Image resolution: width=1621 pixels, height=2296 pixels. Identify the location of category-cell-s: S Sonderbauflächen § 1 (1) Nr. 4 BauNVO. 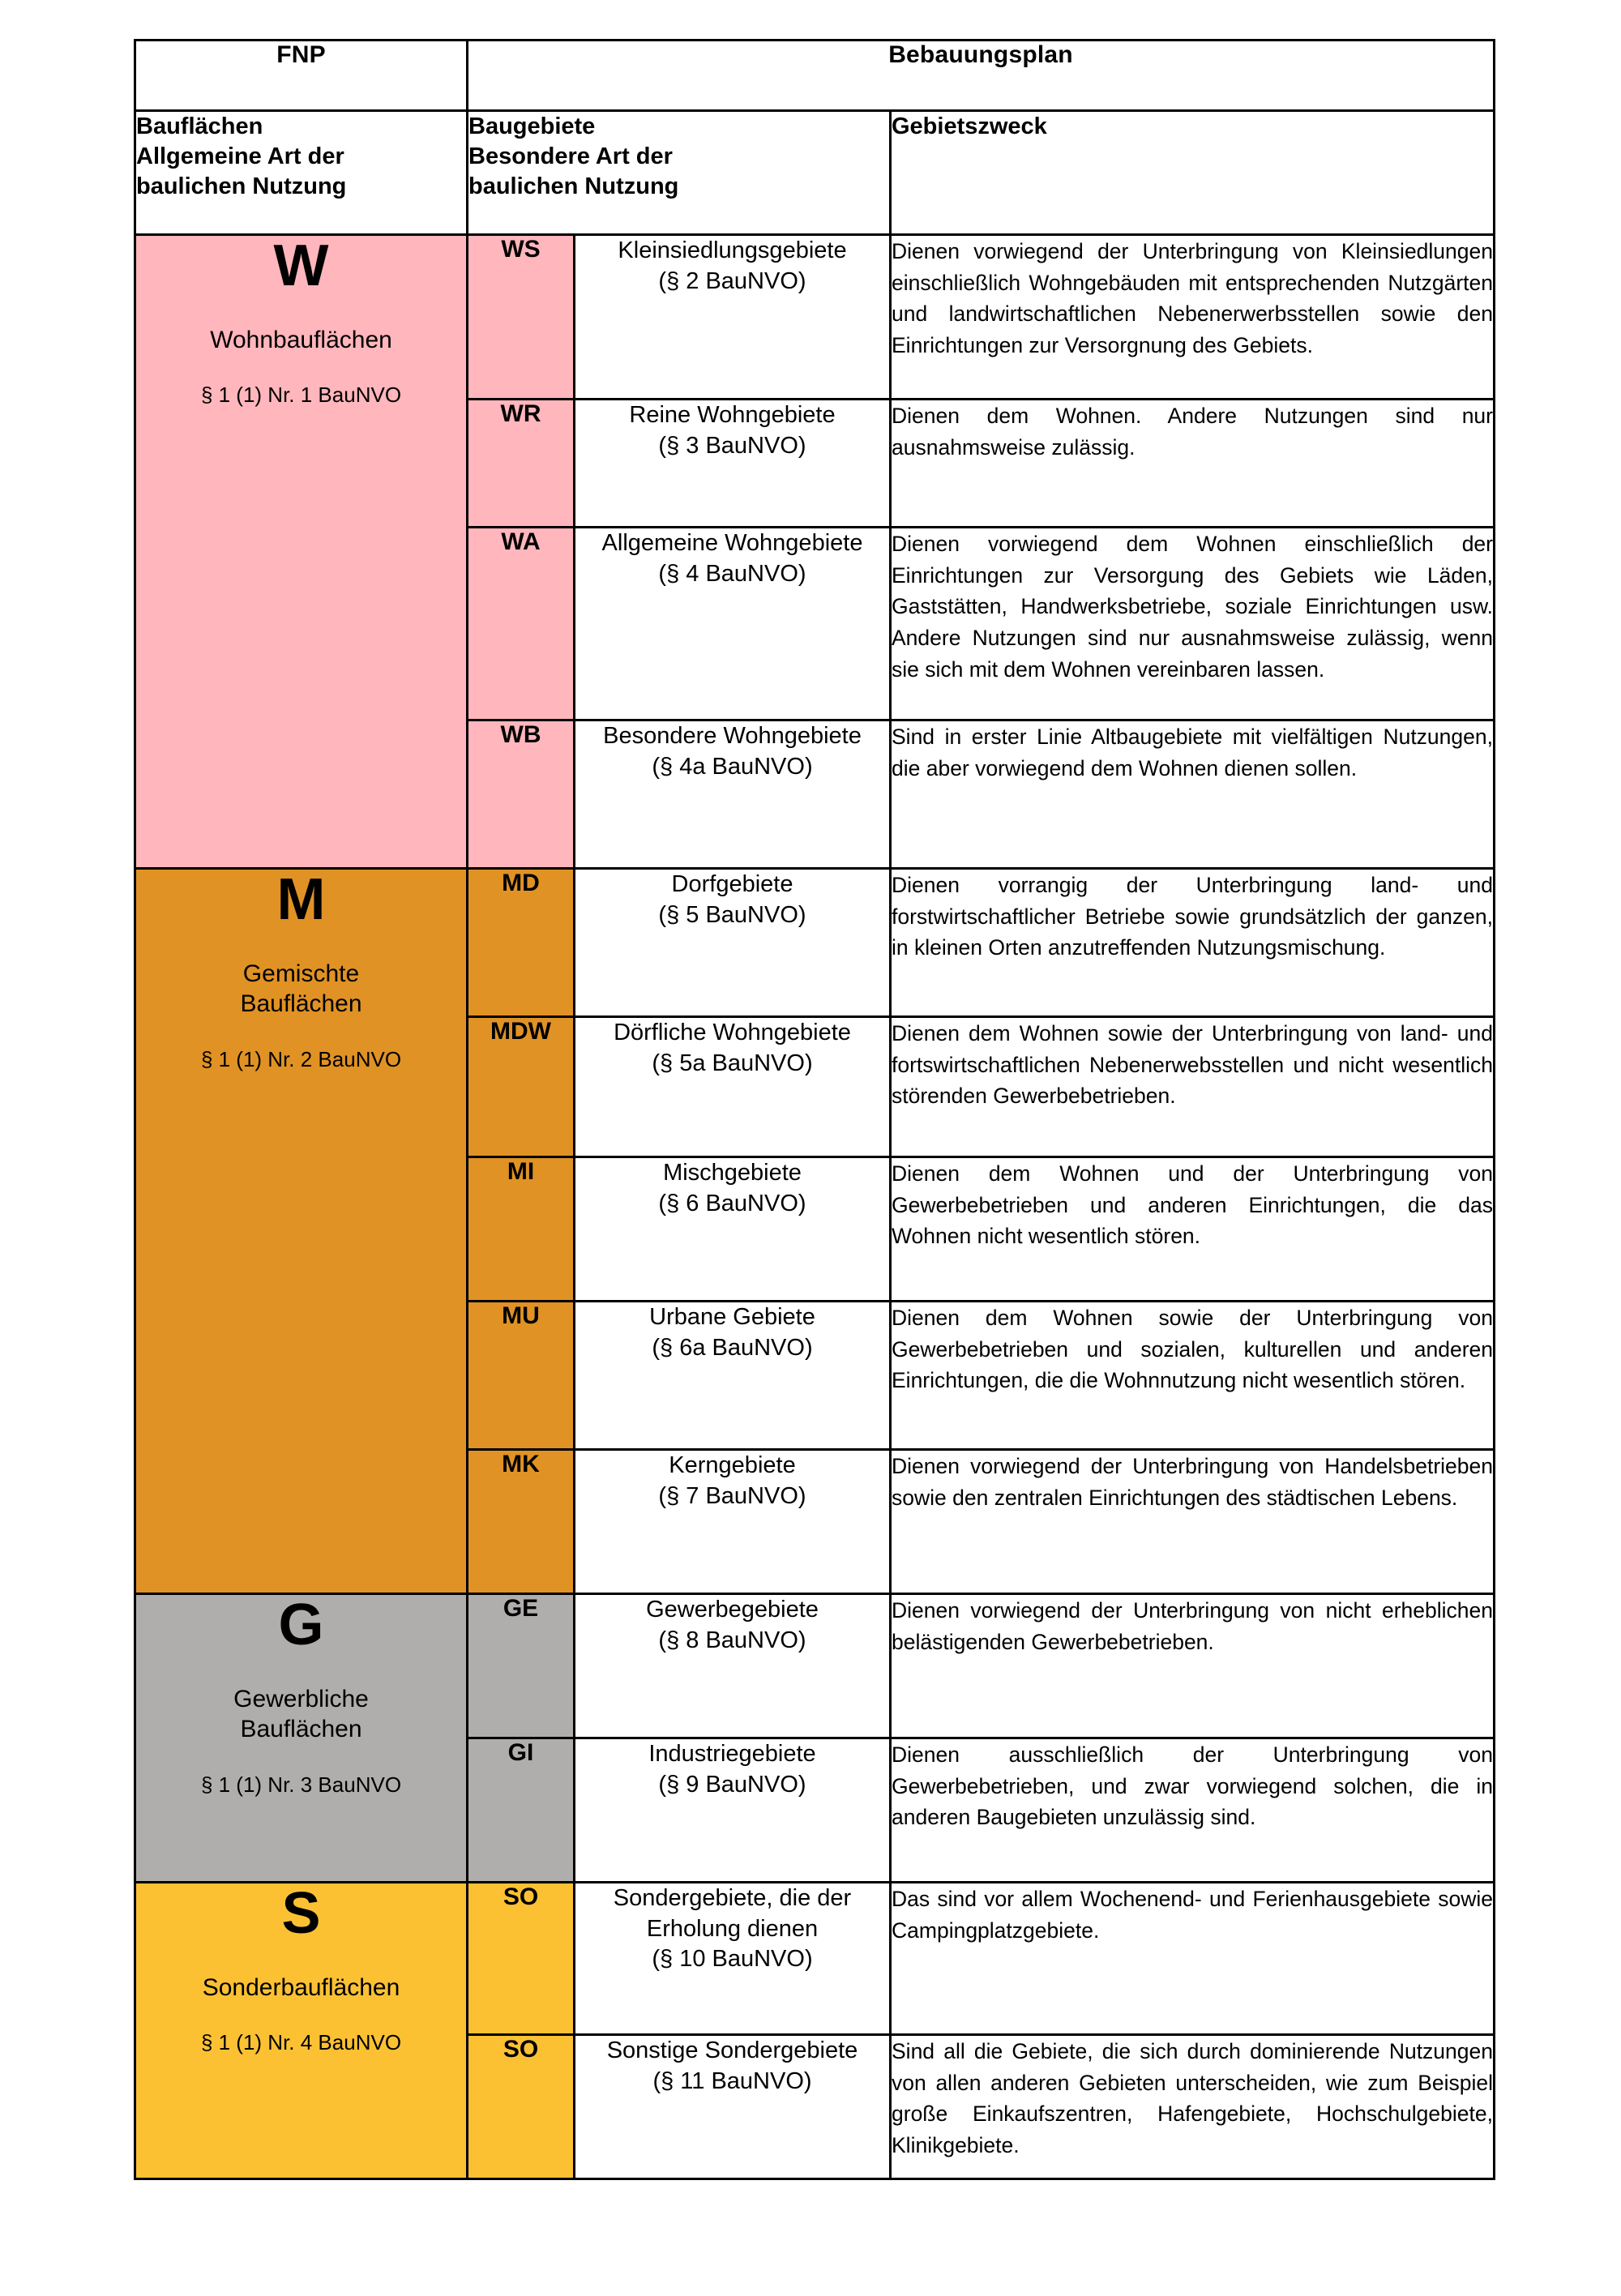
(301, 2030).